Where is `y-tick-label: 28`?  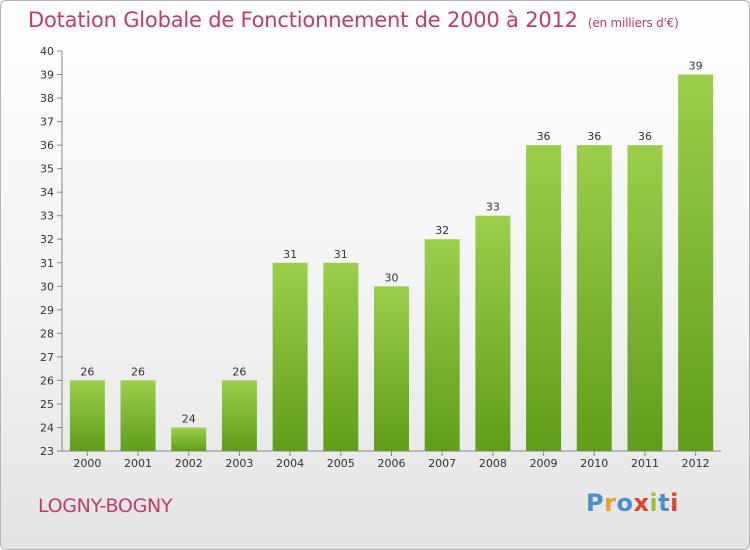 y-tick-label: 28 is located at coordinates (47, 333).